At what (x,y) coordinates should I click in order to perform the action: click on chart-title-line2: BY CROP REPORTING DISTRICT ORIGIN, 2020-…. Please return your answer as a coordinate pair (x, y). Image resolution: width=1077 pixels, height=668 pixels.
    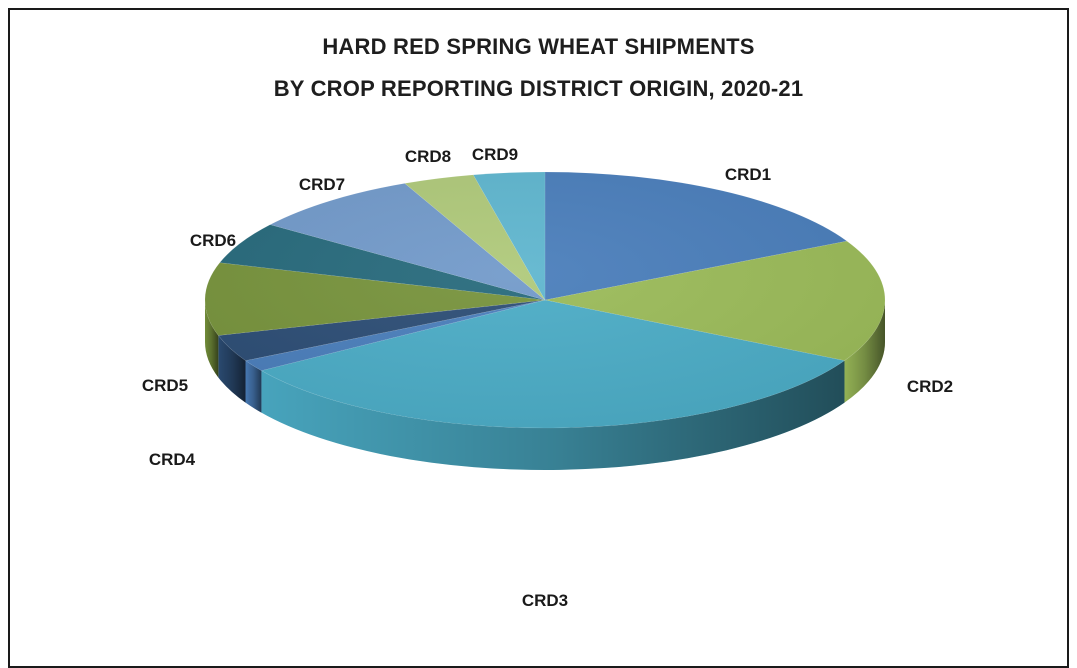
    Looking at the image, I should click on (538, 88).